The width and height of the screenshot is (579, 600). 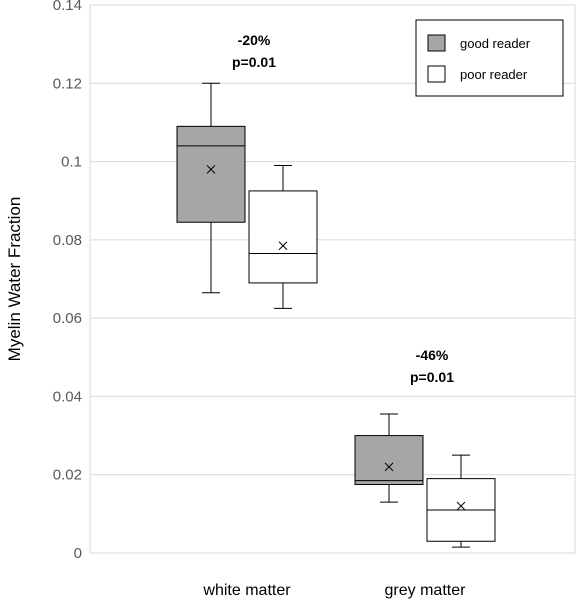 I want to click on annotation-text: -20%, so click(x=254, y=40).